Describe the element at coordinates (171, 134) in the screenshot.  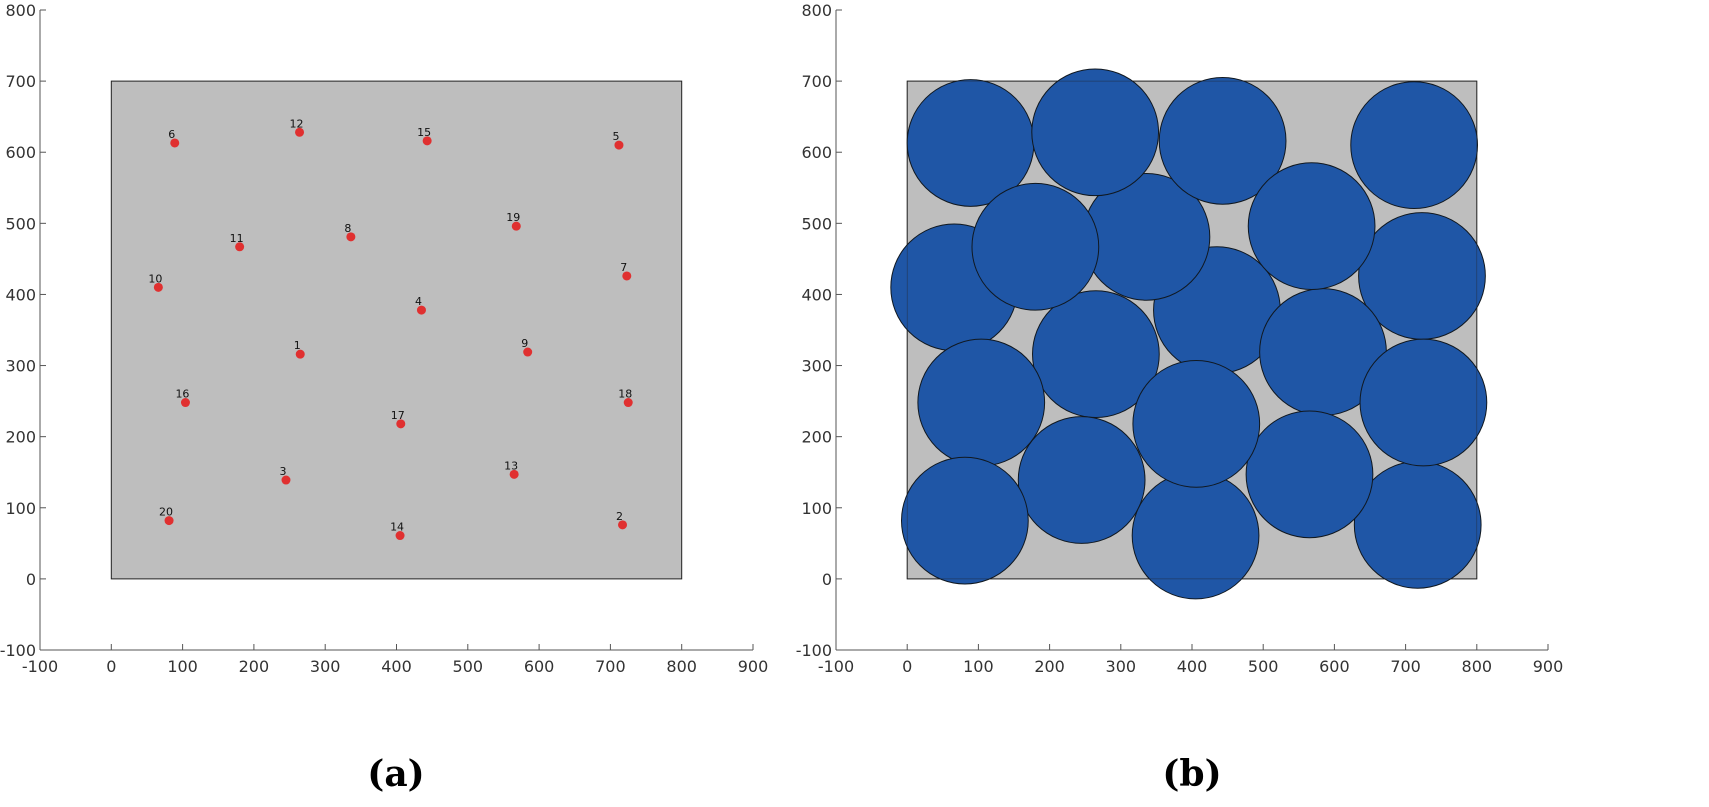
I see `point-label: 6` at that location.